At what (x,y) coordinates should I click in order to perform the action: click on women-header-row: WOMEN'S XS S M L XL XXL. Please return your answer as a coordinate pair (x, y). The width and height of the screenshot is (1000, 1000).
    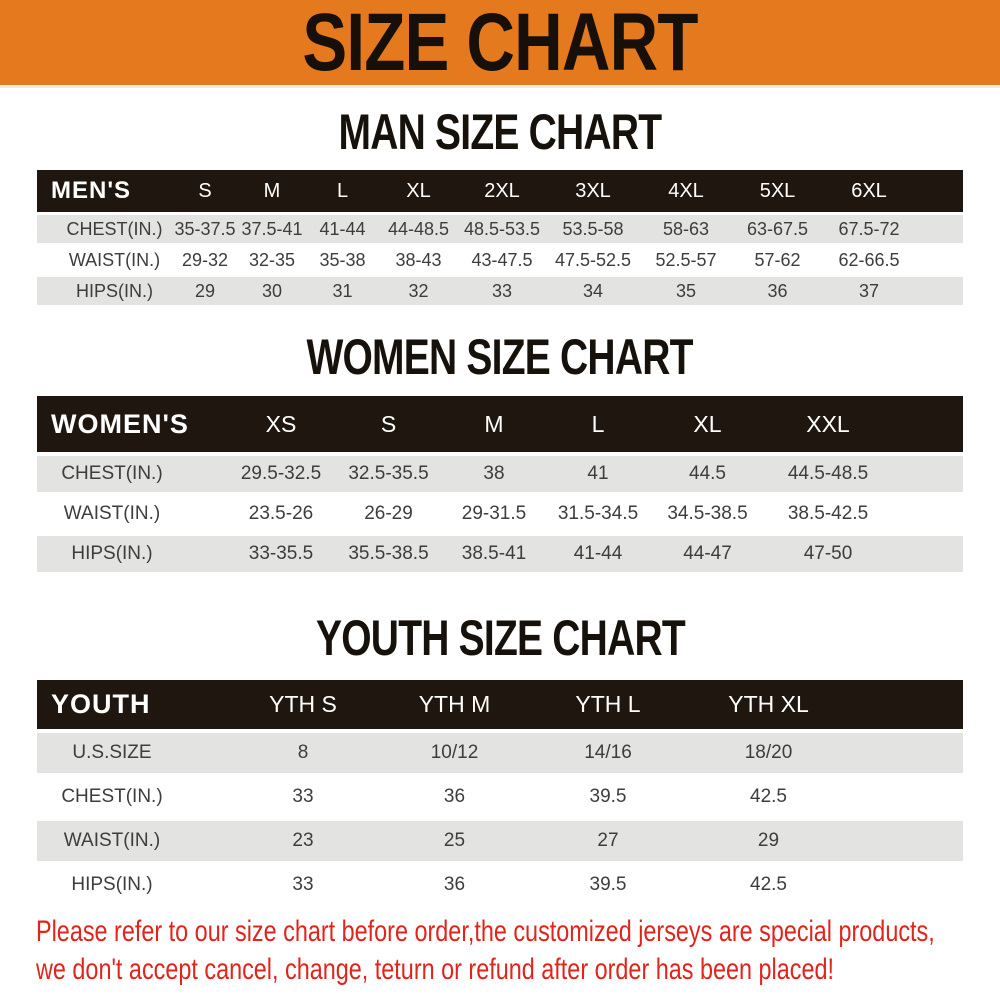
    Looking at the image, I should click on (500, 424).